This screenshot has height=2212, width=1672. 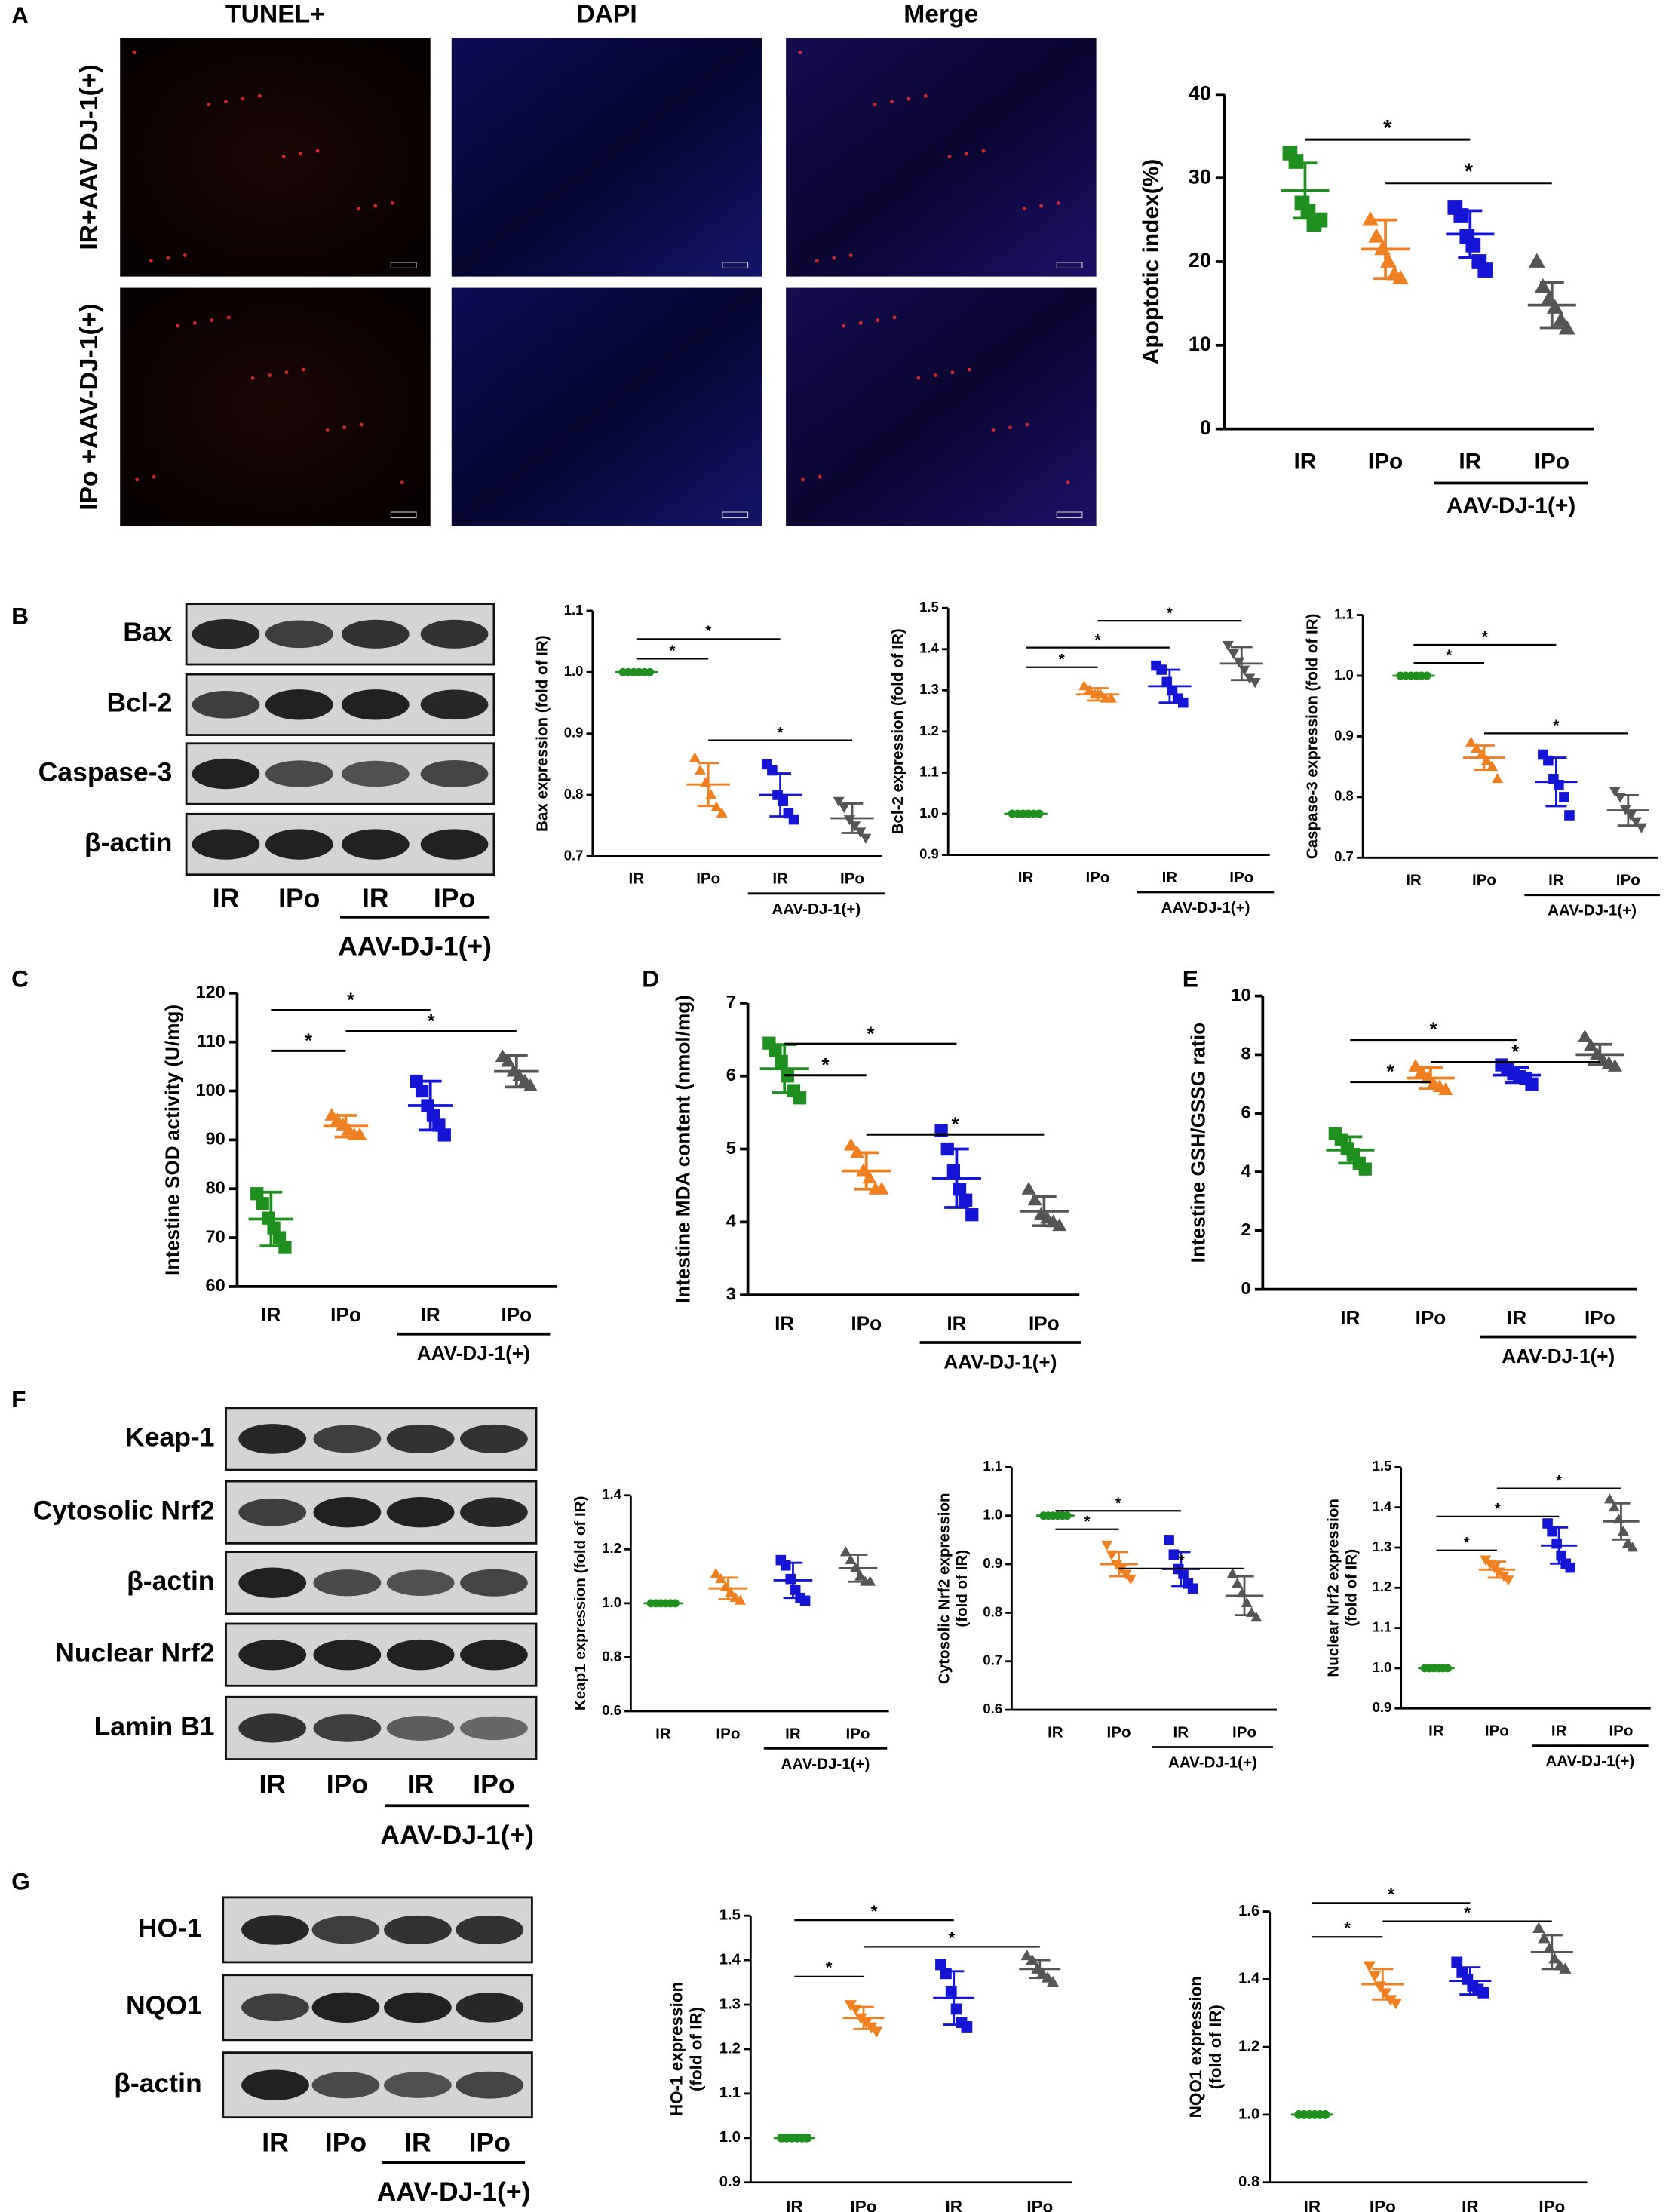 What do you see at coordinates (1215, 2047) in the screenshot?
I see `y-axis-label: (fold of IR)` at bounding box center [1215, 2047].